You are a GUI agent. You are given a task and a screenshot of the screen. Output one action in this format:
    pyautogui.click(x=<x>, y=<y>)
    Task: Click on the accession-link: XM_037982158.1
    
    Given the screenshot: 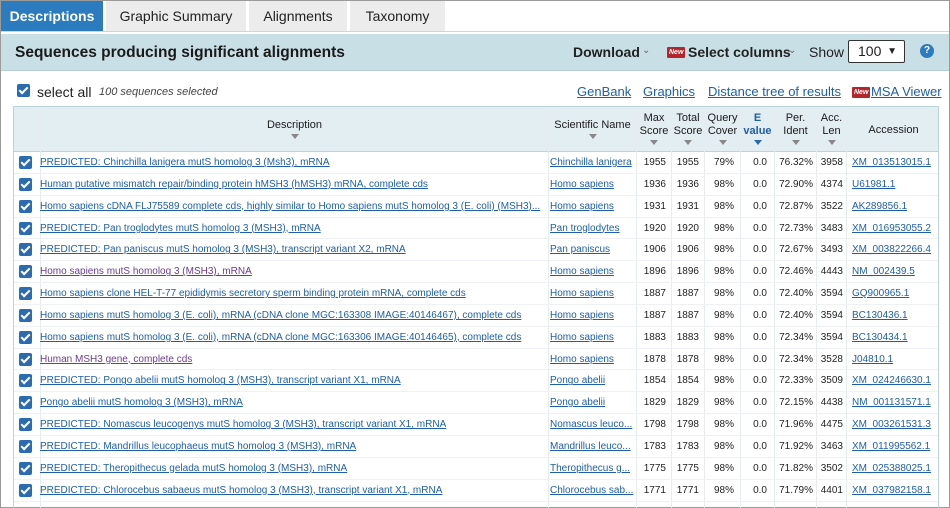 What is the action you would take?
    pyautogui.click(x=891, y=490)
    